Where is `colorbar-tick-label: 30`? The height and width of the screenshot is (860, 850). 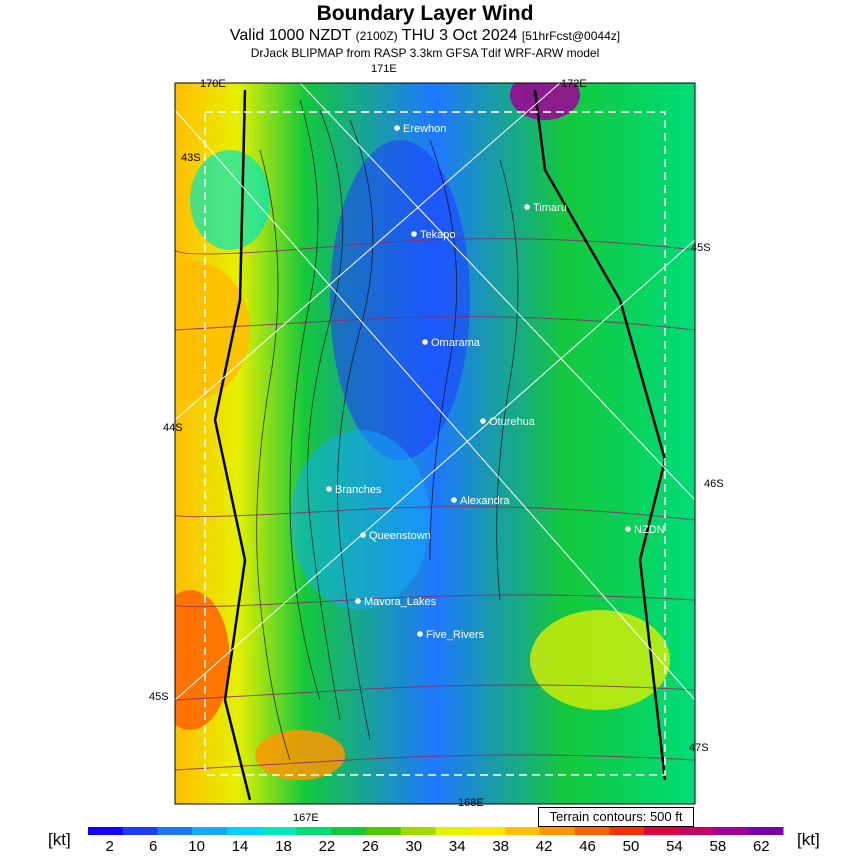 colorbar-tick-label: 30 is located at coordinates (414, 846).